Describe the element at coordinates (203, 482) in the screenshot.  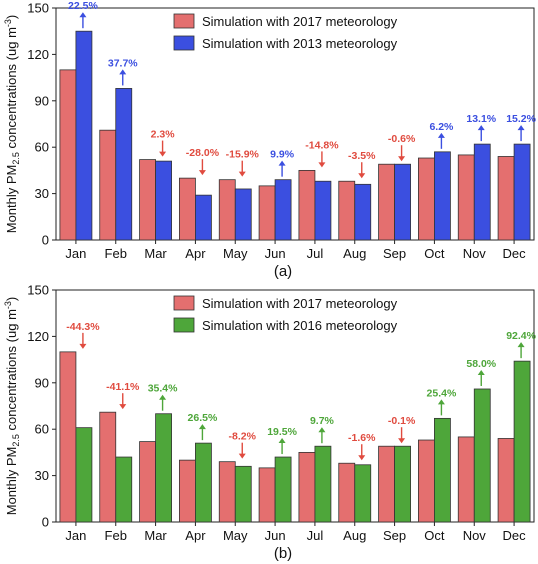
I see `bar-series2-apr` at that location.